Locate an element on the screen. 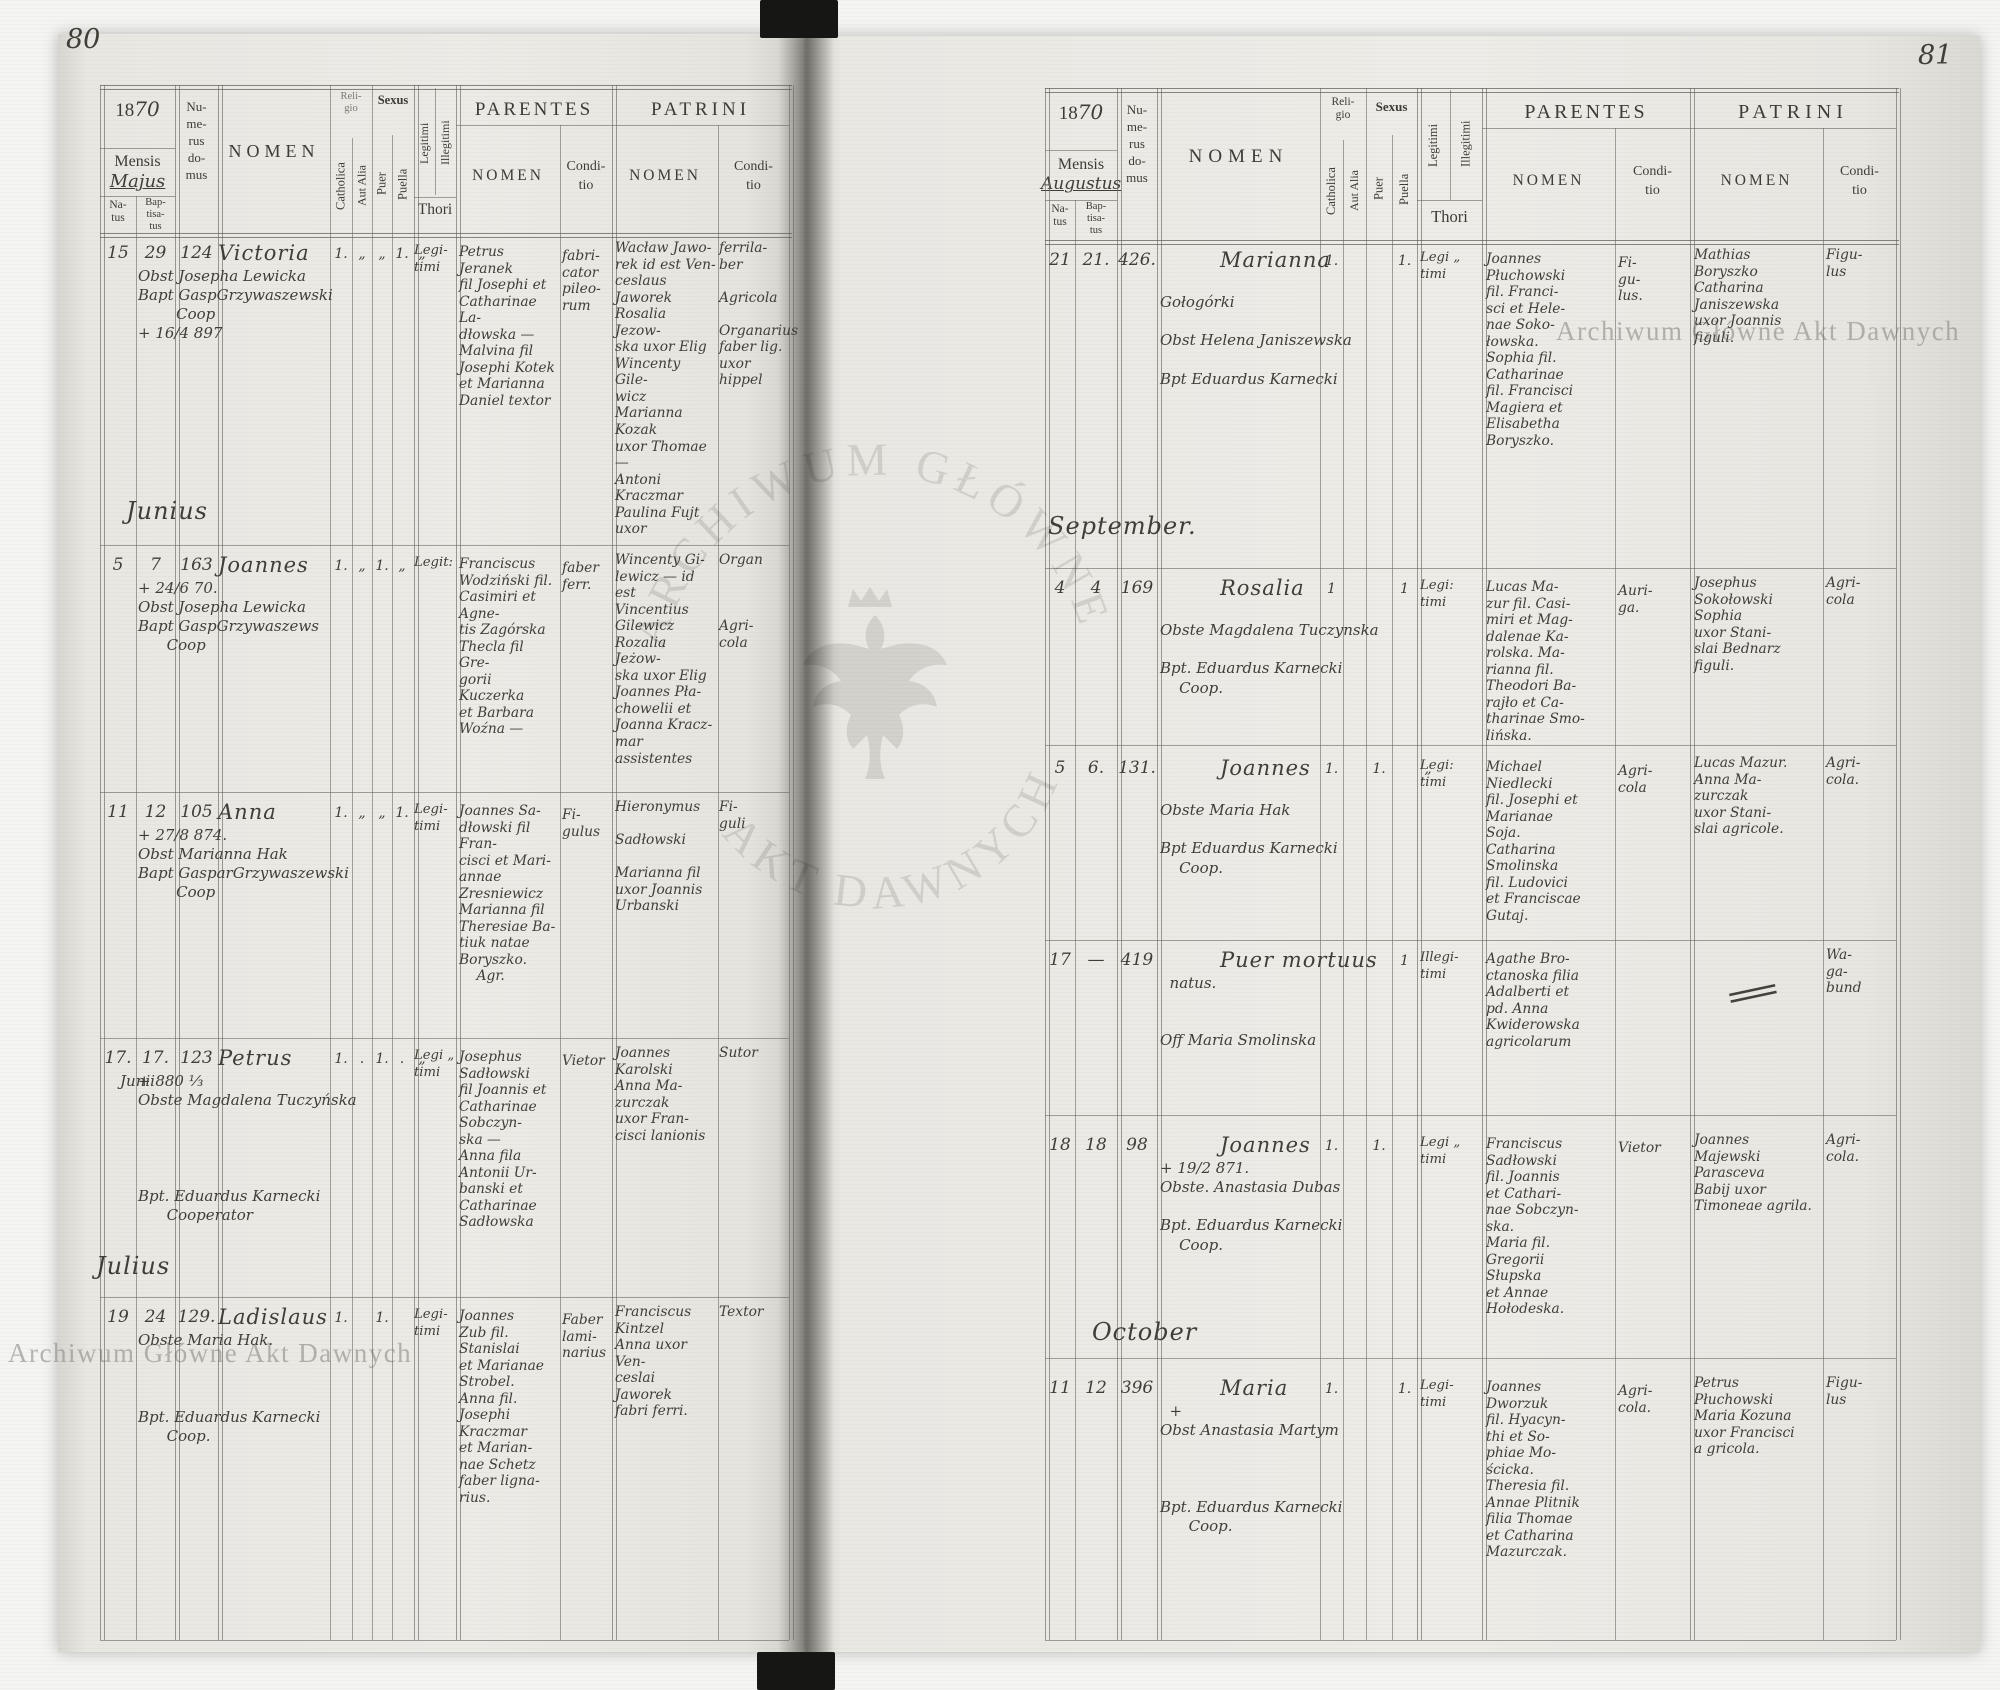  col-header-catholica: Catholica is located at coordinates (1331, 191).